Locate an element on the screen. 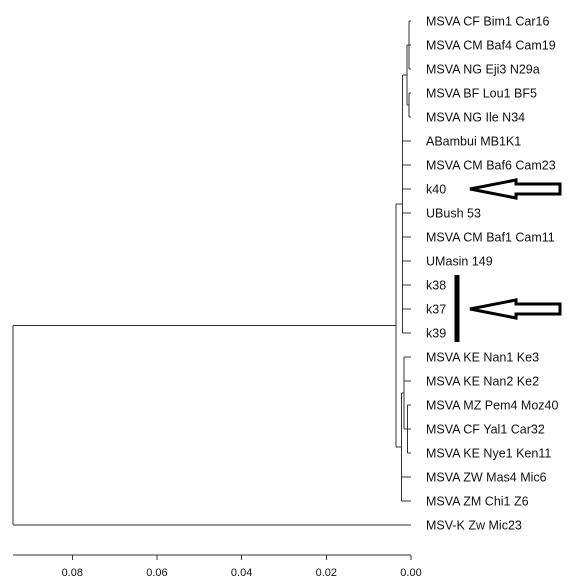 Image resolution: width=576 pixels, height=585 pixels. leaf-label-l14: k39 is located at coordinates (436, 334).